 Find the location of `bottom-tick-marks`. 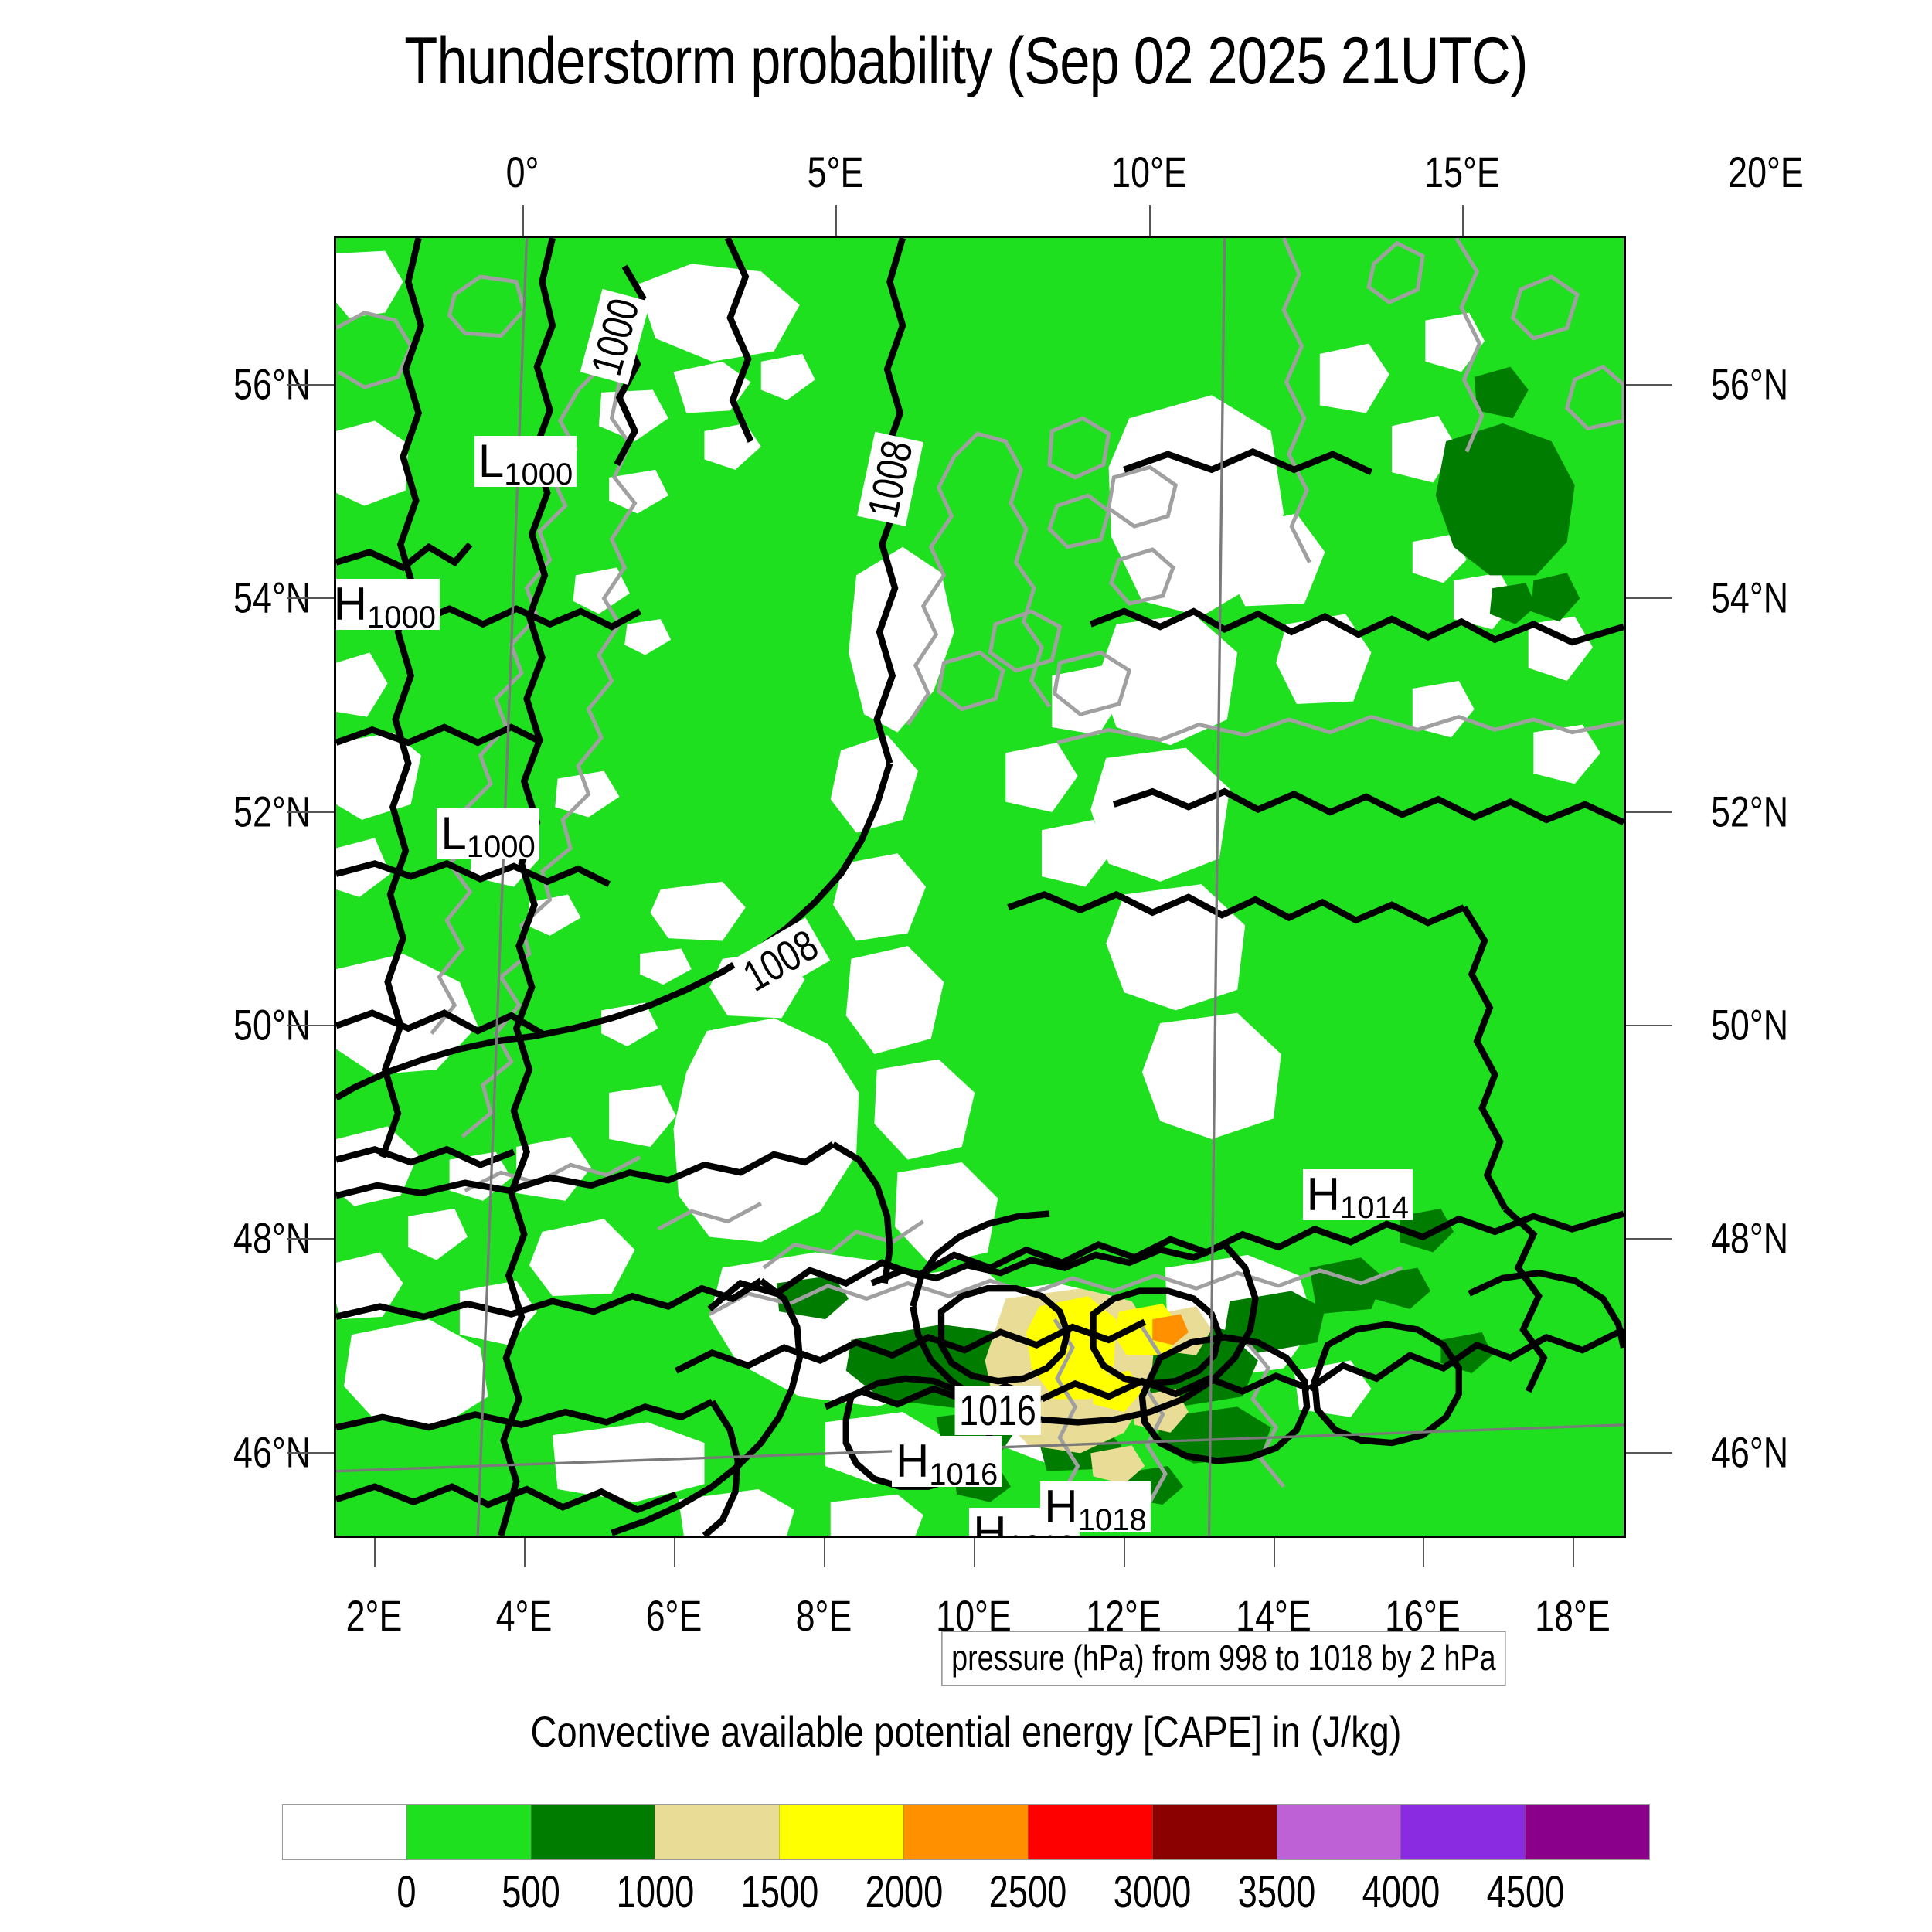

bottom-tick-marks is located at coordinates (980, 1554).